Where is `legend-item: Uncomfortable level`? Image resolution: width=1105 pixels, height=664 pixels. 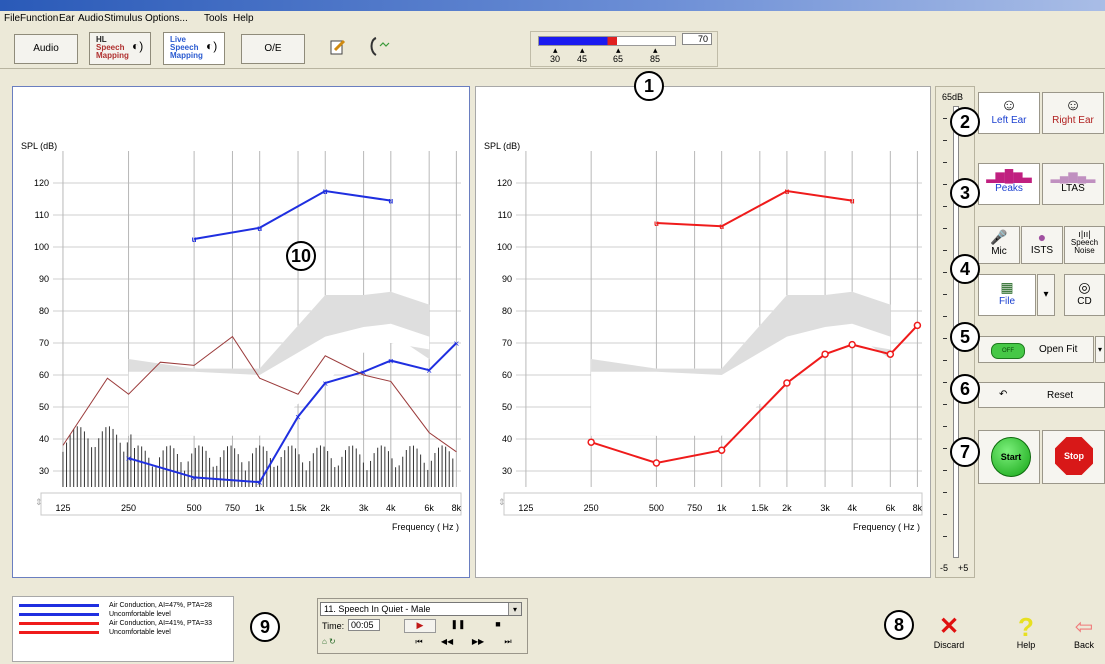
legend-item: Uncomfortable level is located at coordinates (124, 632).